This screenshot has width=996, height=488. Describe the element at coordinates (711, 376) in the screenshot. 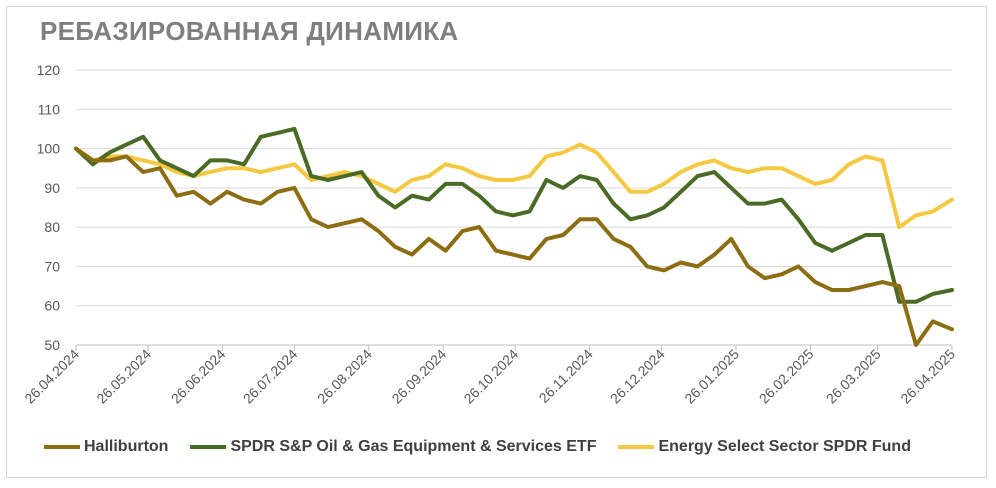

I see `x-tick-label: 26.01.2025` at that location.